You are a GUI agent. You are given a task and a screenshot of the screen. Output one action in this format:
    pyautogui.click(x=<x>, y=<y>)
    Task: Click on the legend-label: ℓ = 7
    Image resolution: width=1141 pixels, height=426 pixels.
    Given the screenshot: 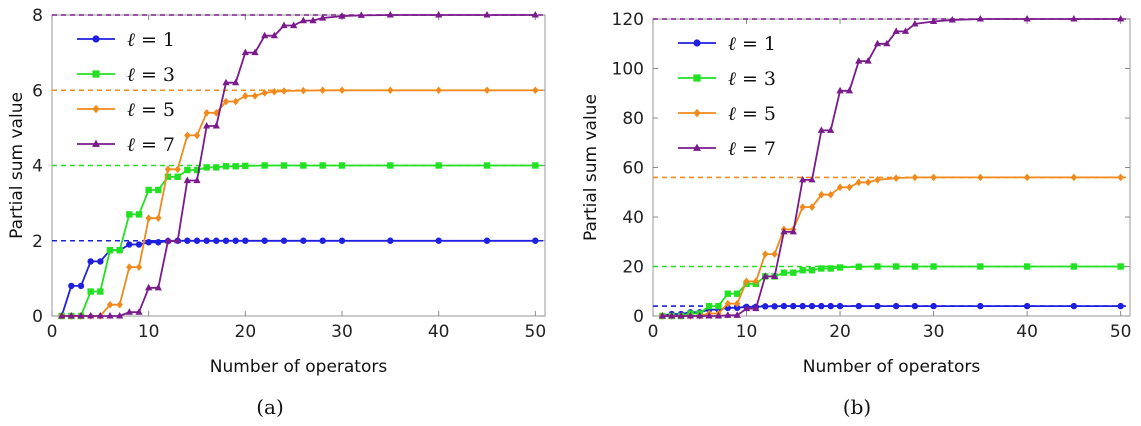 What is the action you would take?
    pyautogui.click(x=151, y=145)
    